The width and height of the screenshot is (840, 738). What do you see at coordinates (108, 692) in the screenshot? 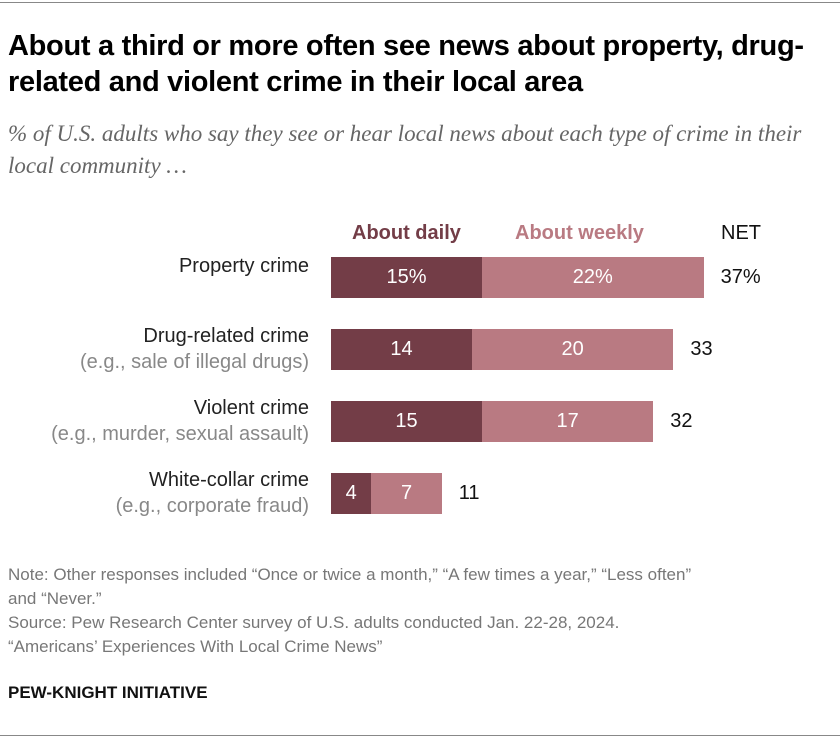
I see `brand-logo: PEW-KNIGHT INITIATIVE` at bounding box center [108, 692].